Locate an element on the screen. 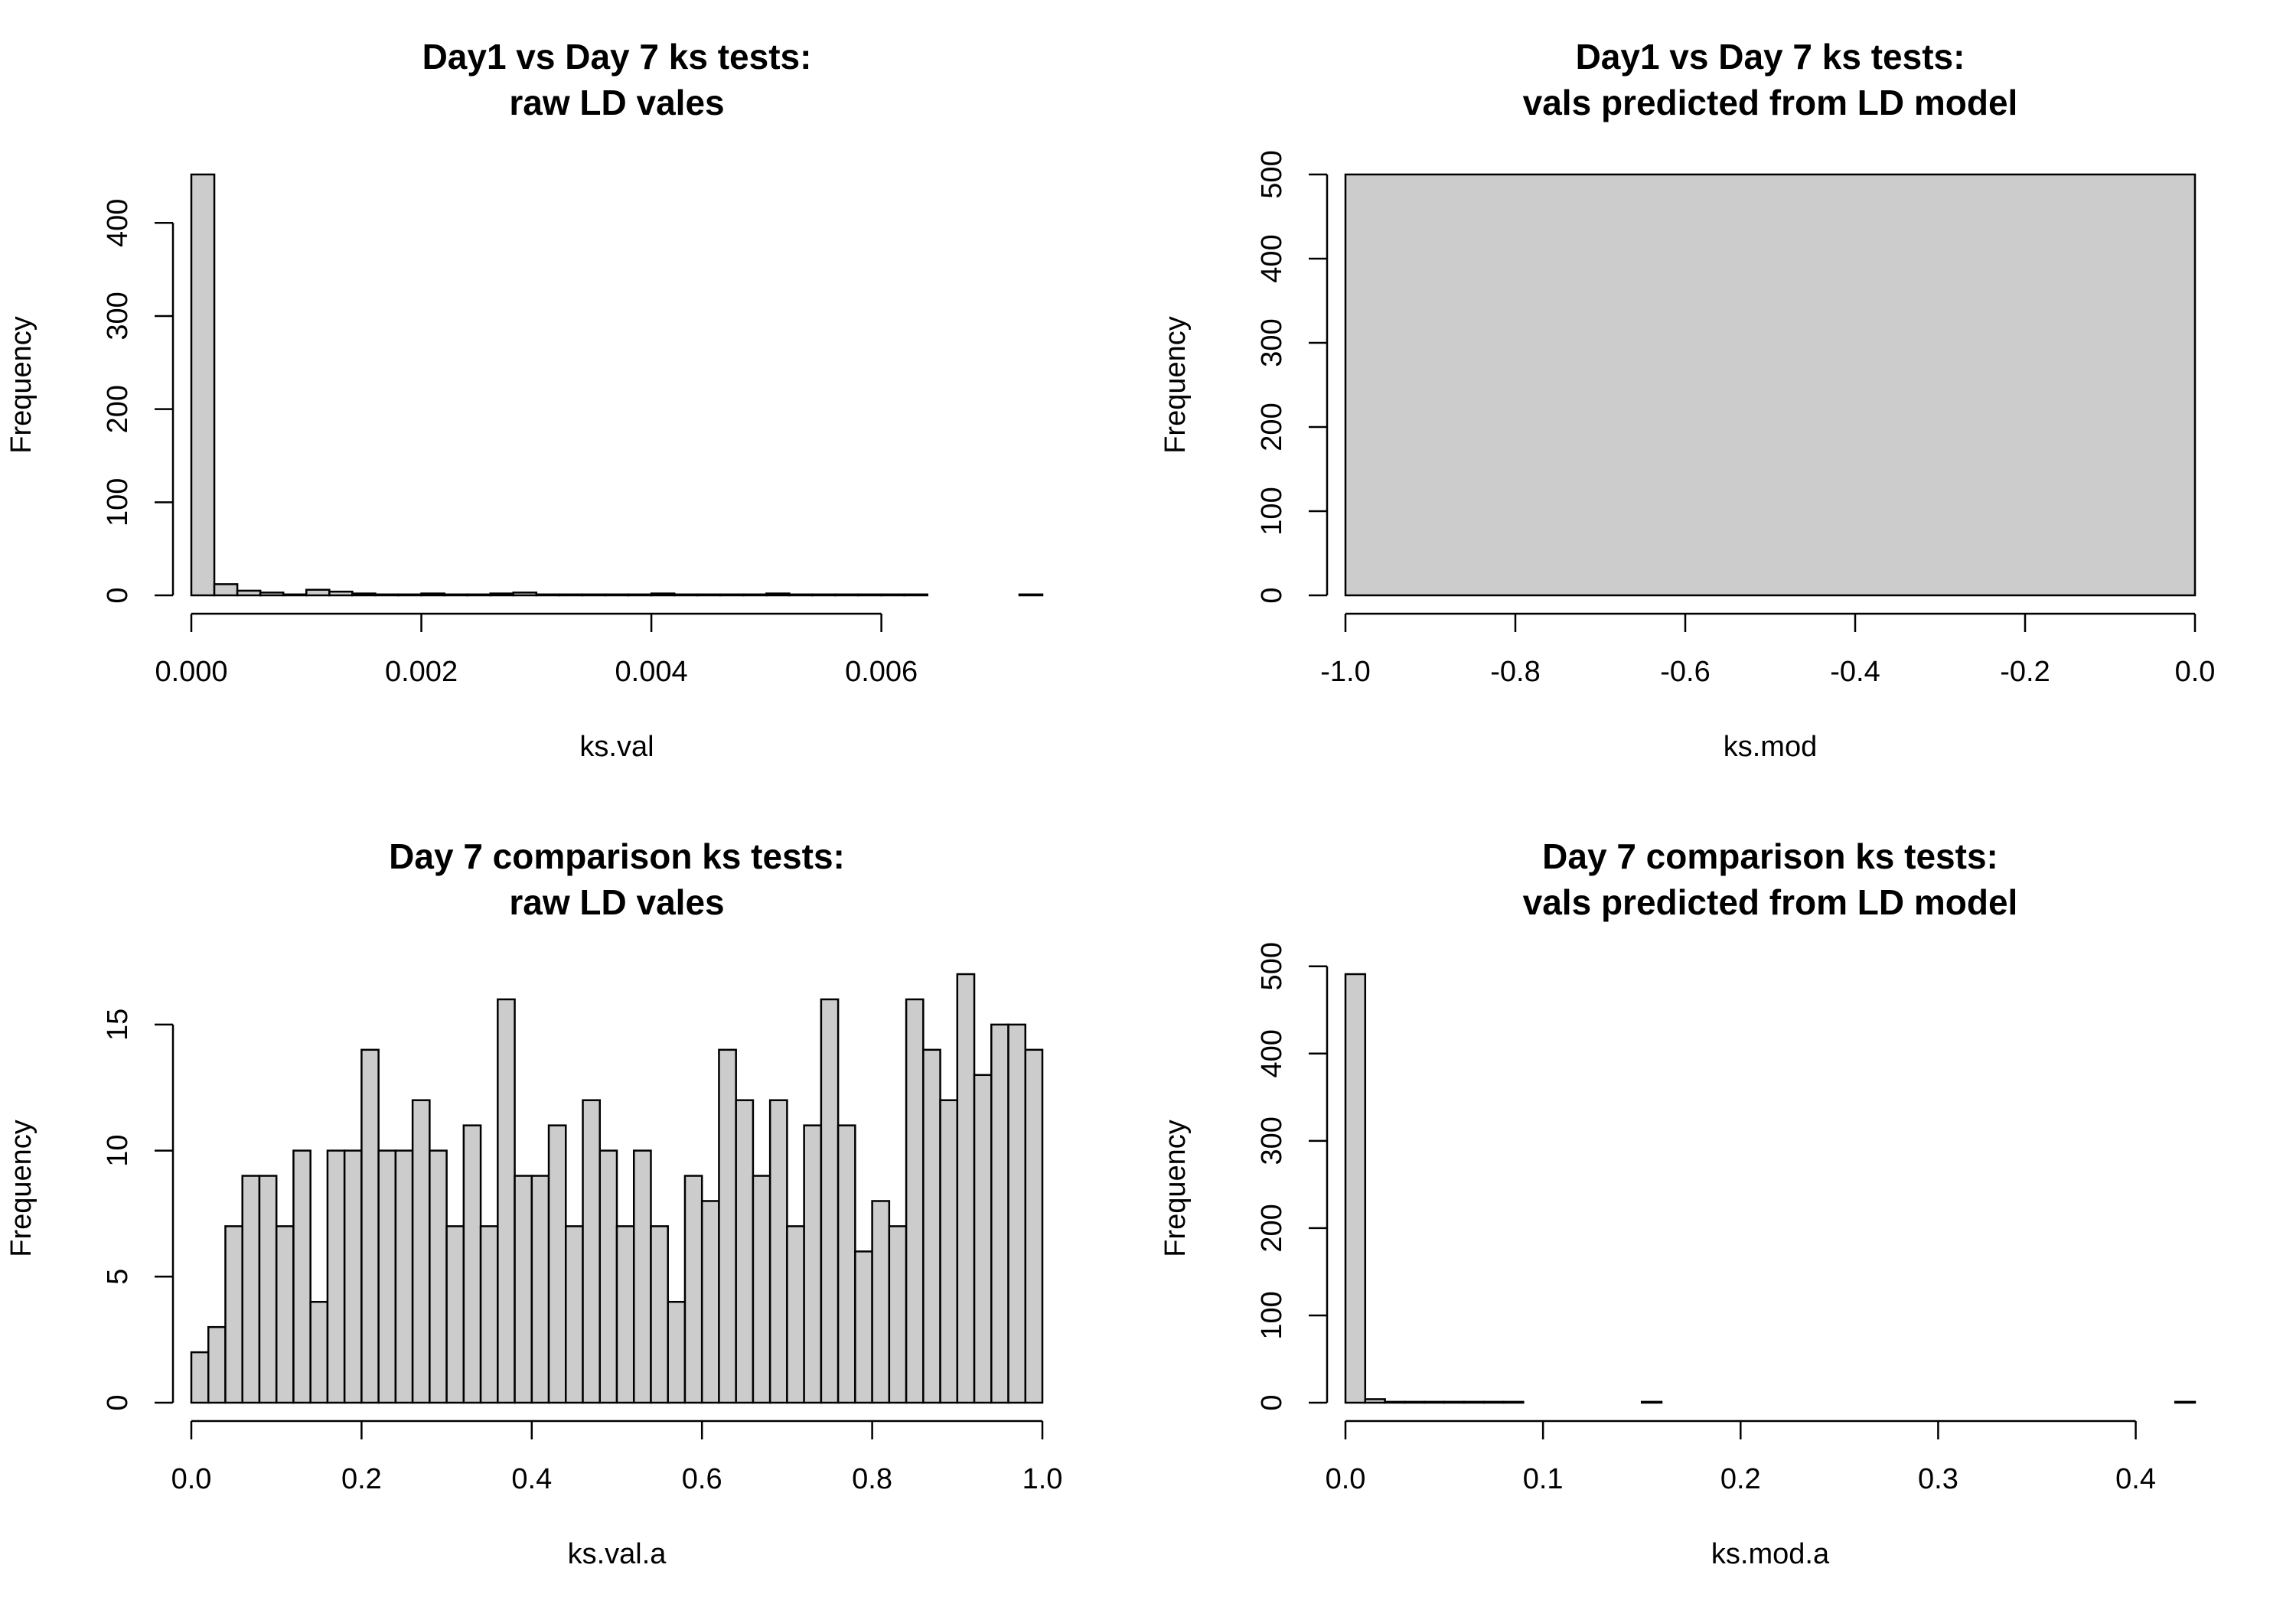  x-tick-label: 0.2 is located at coordinates (1740, 1479).